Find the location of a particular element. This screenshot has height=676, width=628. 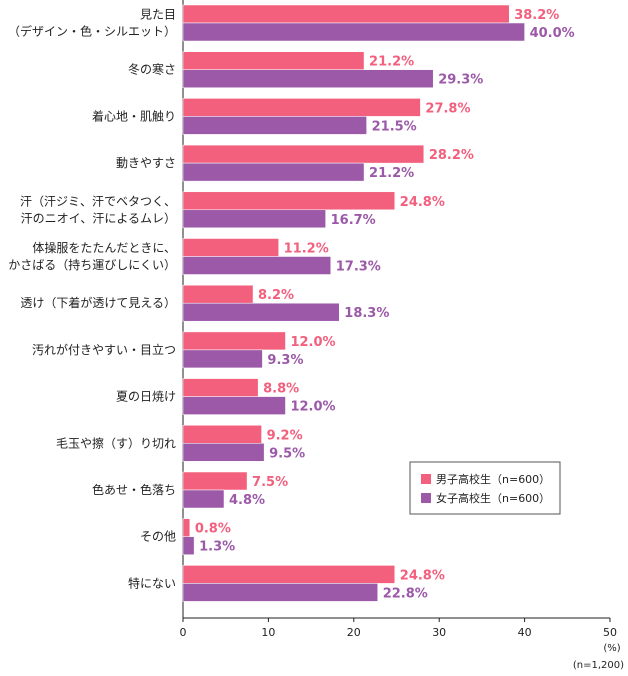

value-label-female: 18.3% is located at coordinates (366, 313).